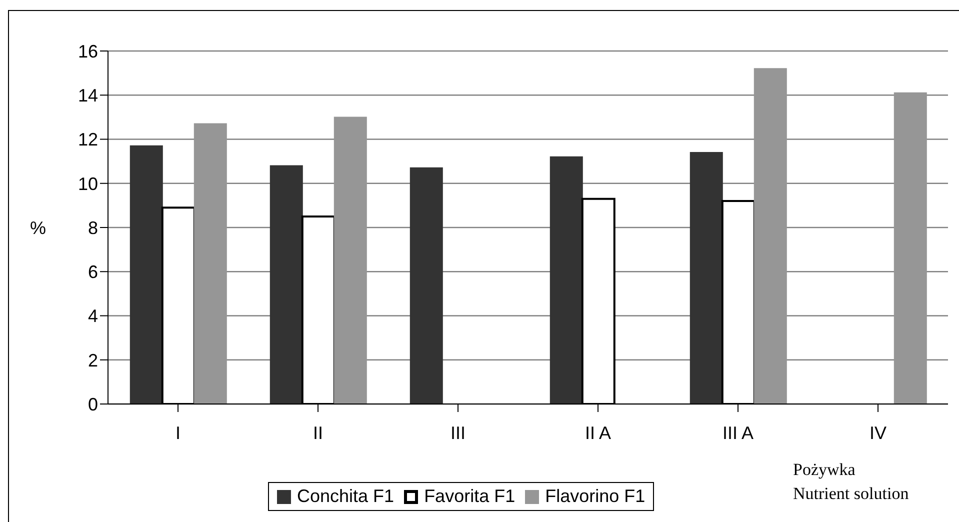 The width and height of the screenshot is (959, 522). Describe the element at coordinates (878, 432) in the screenshot. I see `x-tick-label: IV` at that location.